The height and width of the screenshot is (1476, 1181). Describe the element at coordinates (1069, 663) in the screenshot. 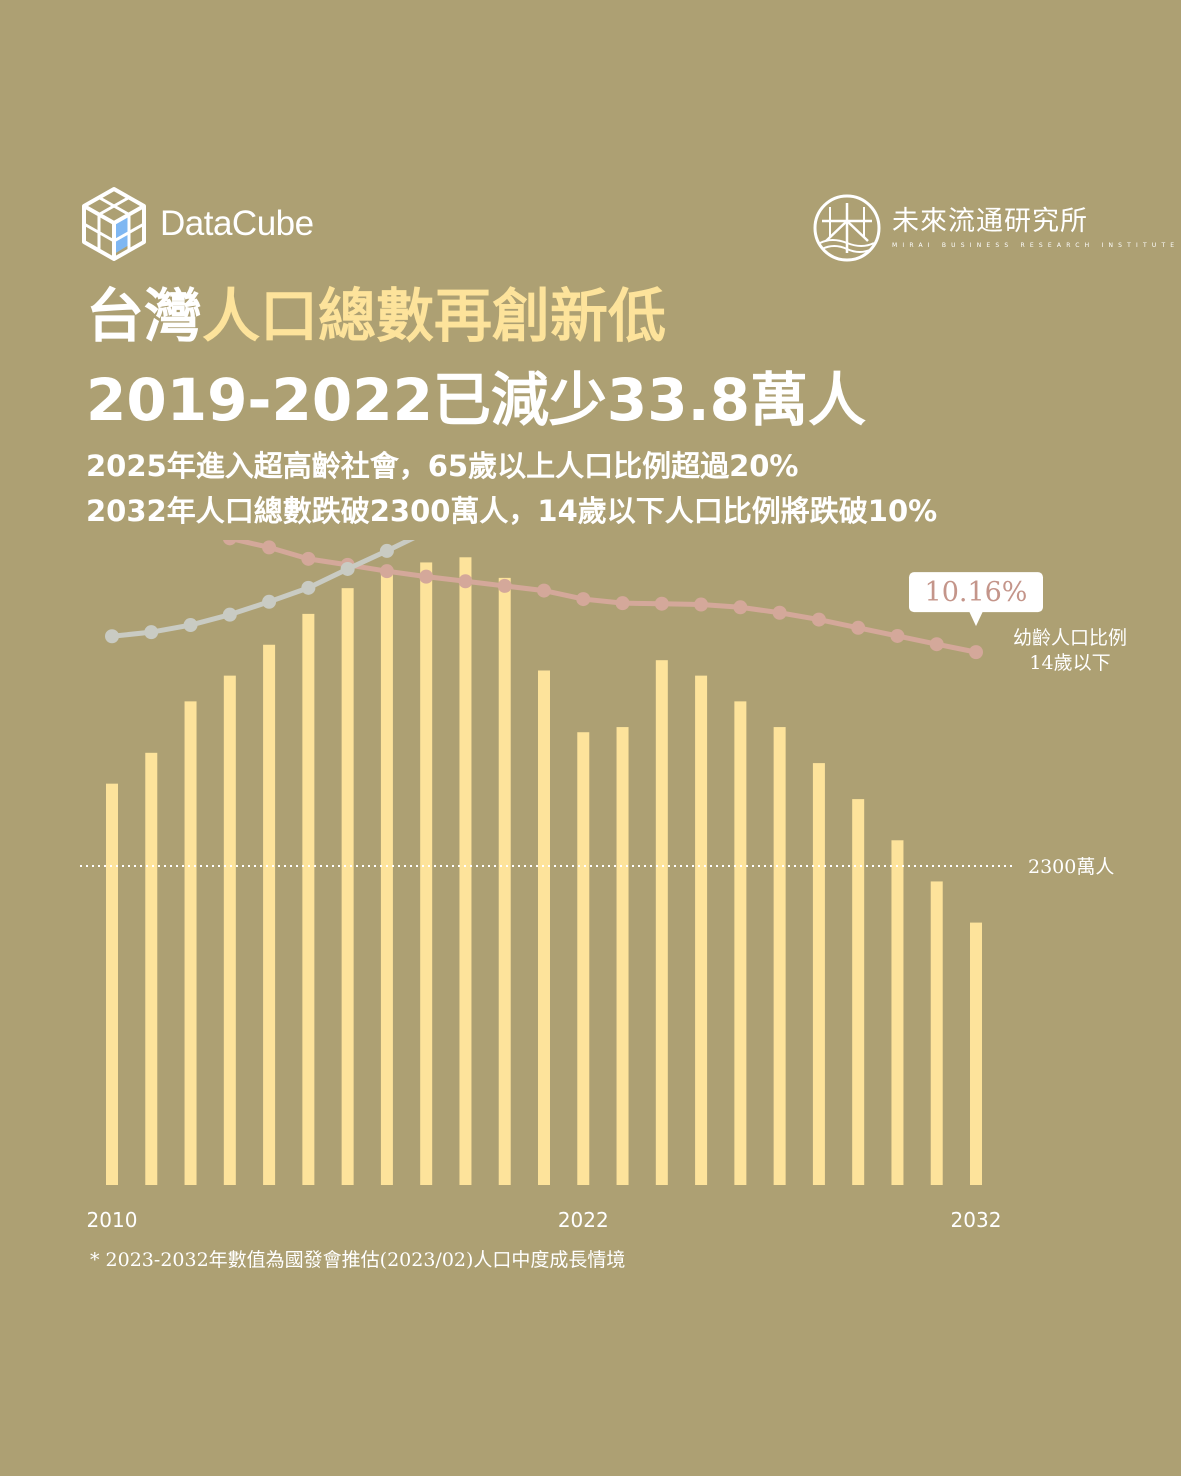

I see `youth-label-line2: 14歲以下` at that location.